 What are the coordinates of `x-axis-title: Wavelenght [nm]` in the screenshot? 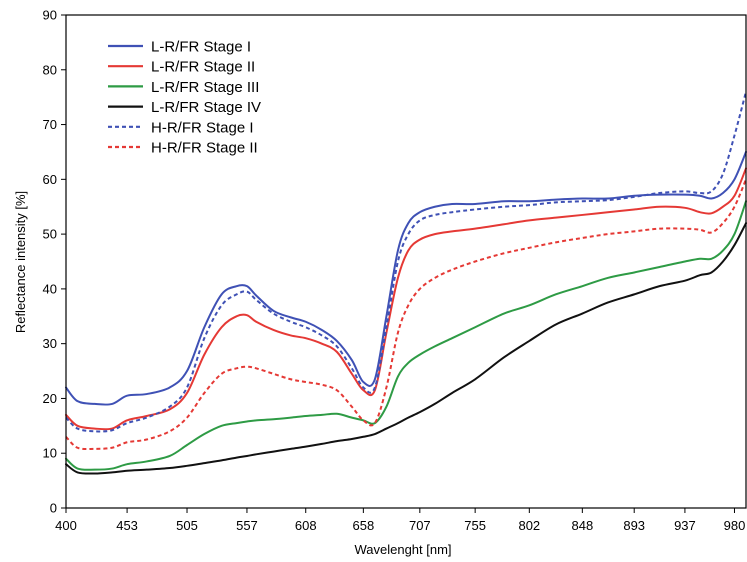 It's located at (402, 549).